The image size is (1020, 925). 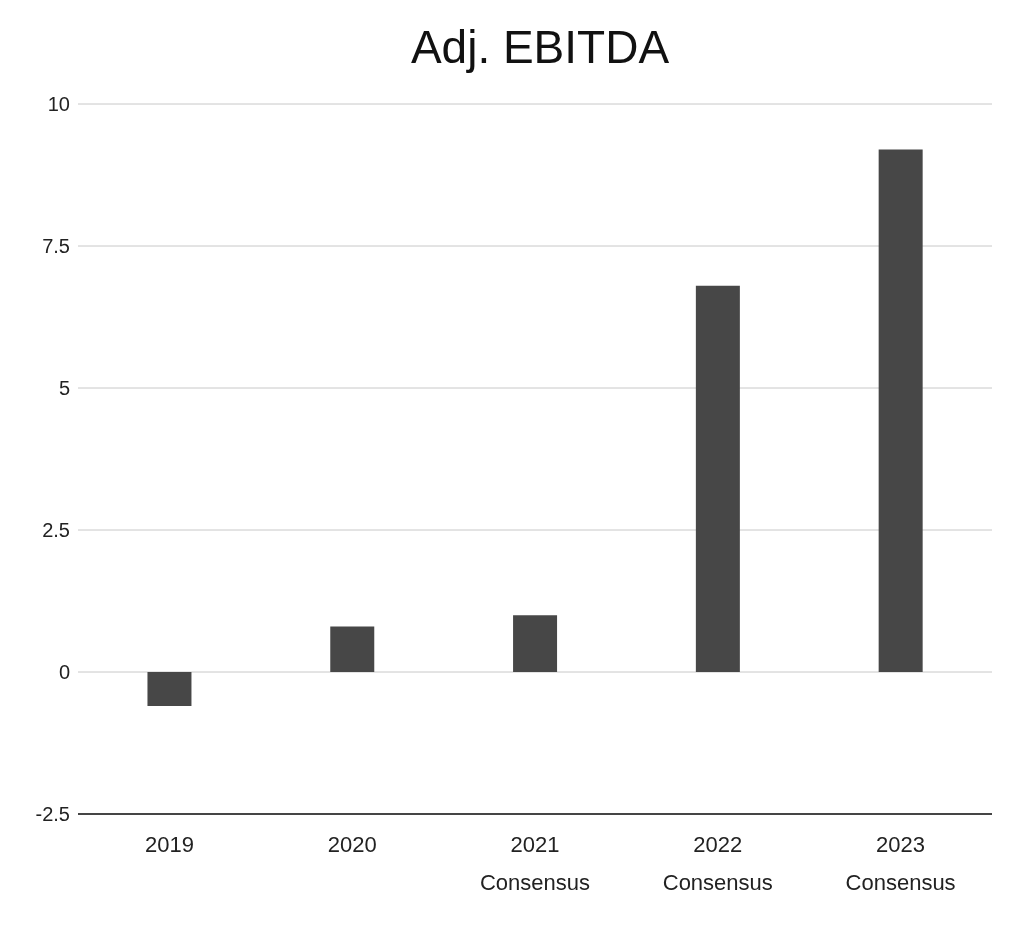 What do you see at coordinates (52, 814) in the screenshot?
I see `y-tick-label: -2.5` at bounding box center [52, 814].